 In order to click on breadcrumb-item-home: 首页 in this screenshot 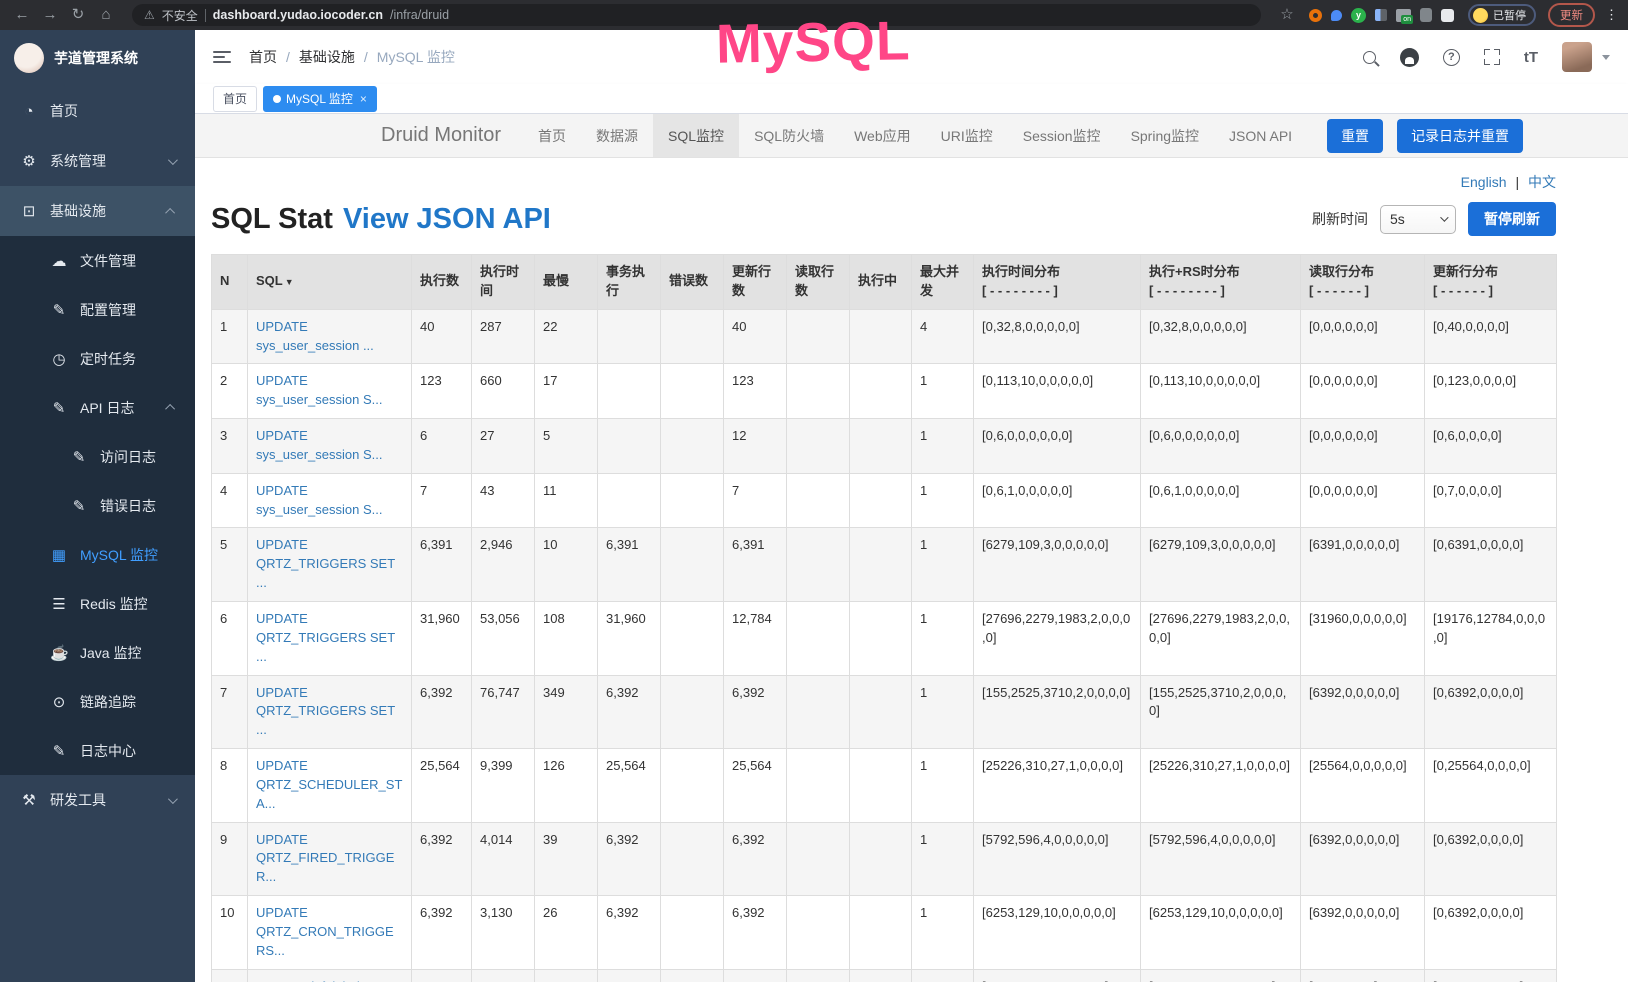, I will do `click(263, 57)`.